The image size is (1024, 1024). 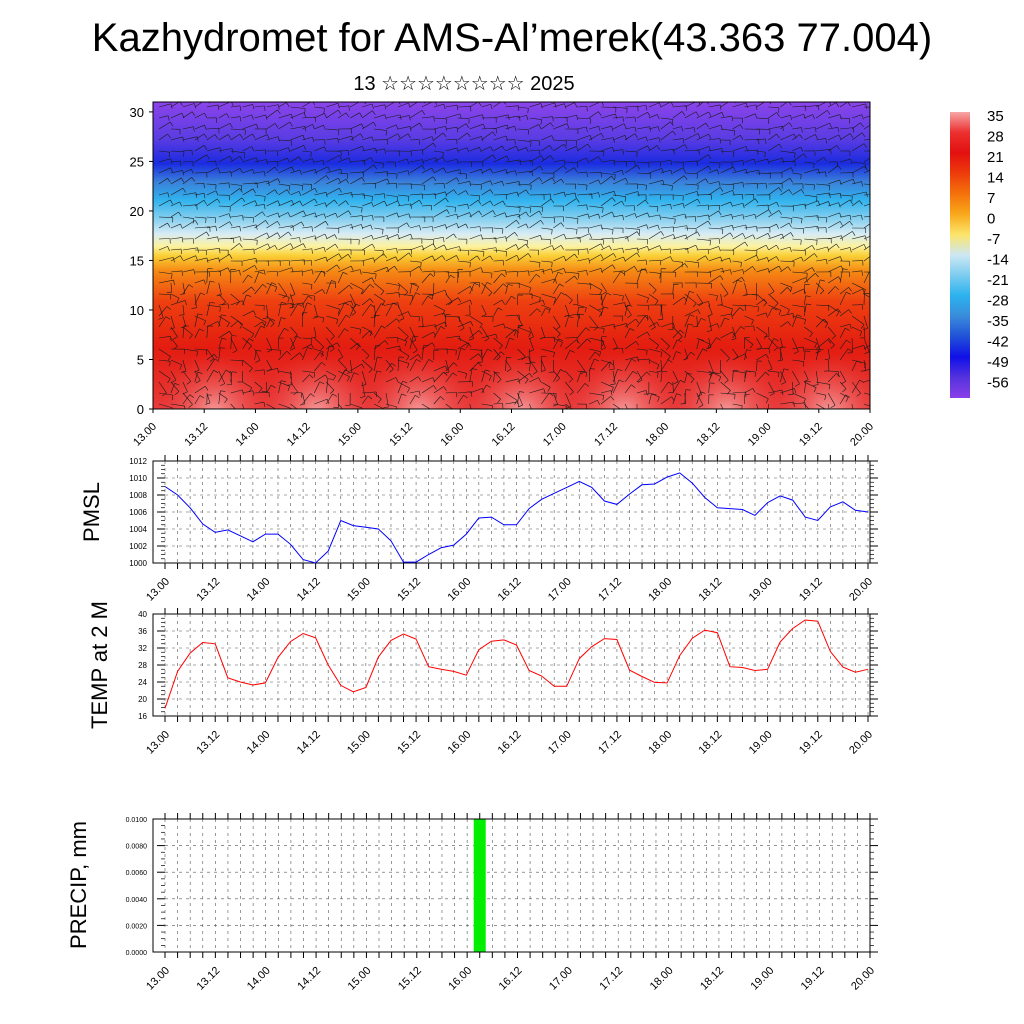 I want to click on precip-xtick-label: 18.00, so click(x=662, y=979).